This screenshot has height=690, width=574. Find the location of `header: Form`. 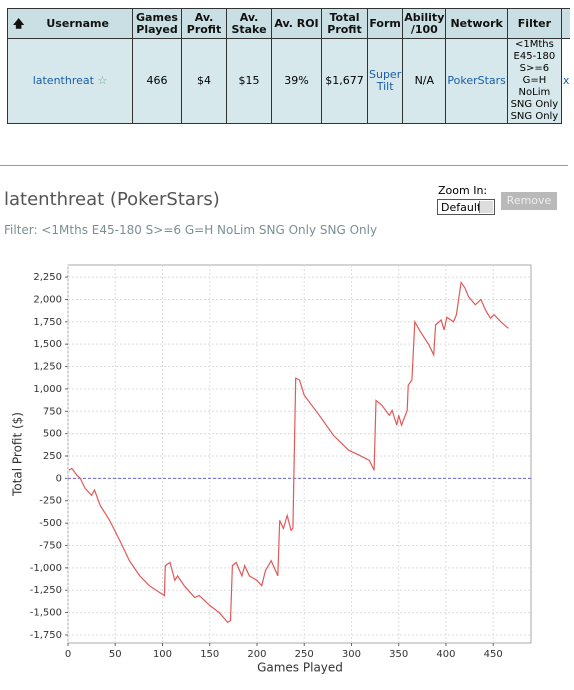

header: Form is located at coordinates (385, 23).